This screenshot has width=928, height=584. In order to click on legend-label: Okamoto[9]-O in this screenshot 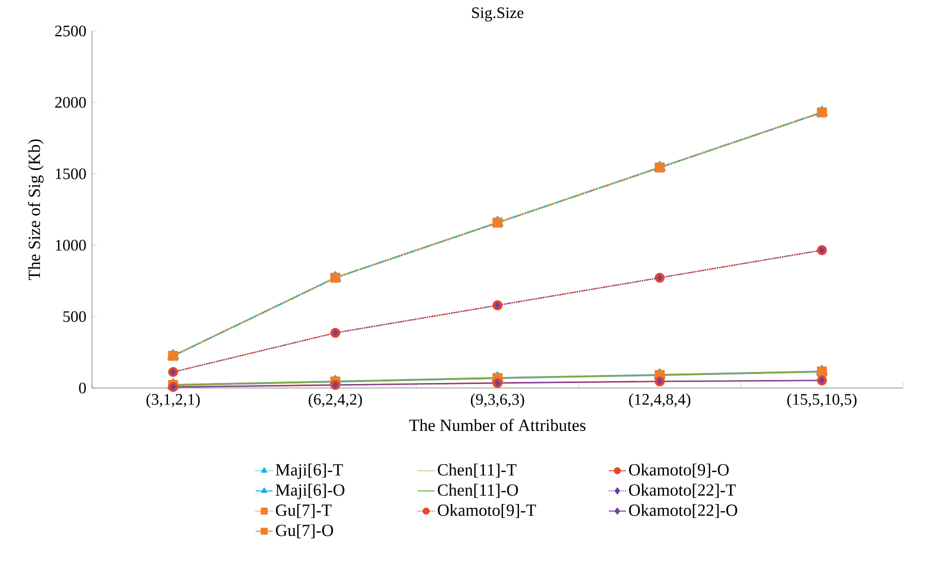, I will do `click(679, 471)`.